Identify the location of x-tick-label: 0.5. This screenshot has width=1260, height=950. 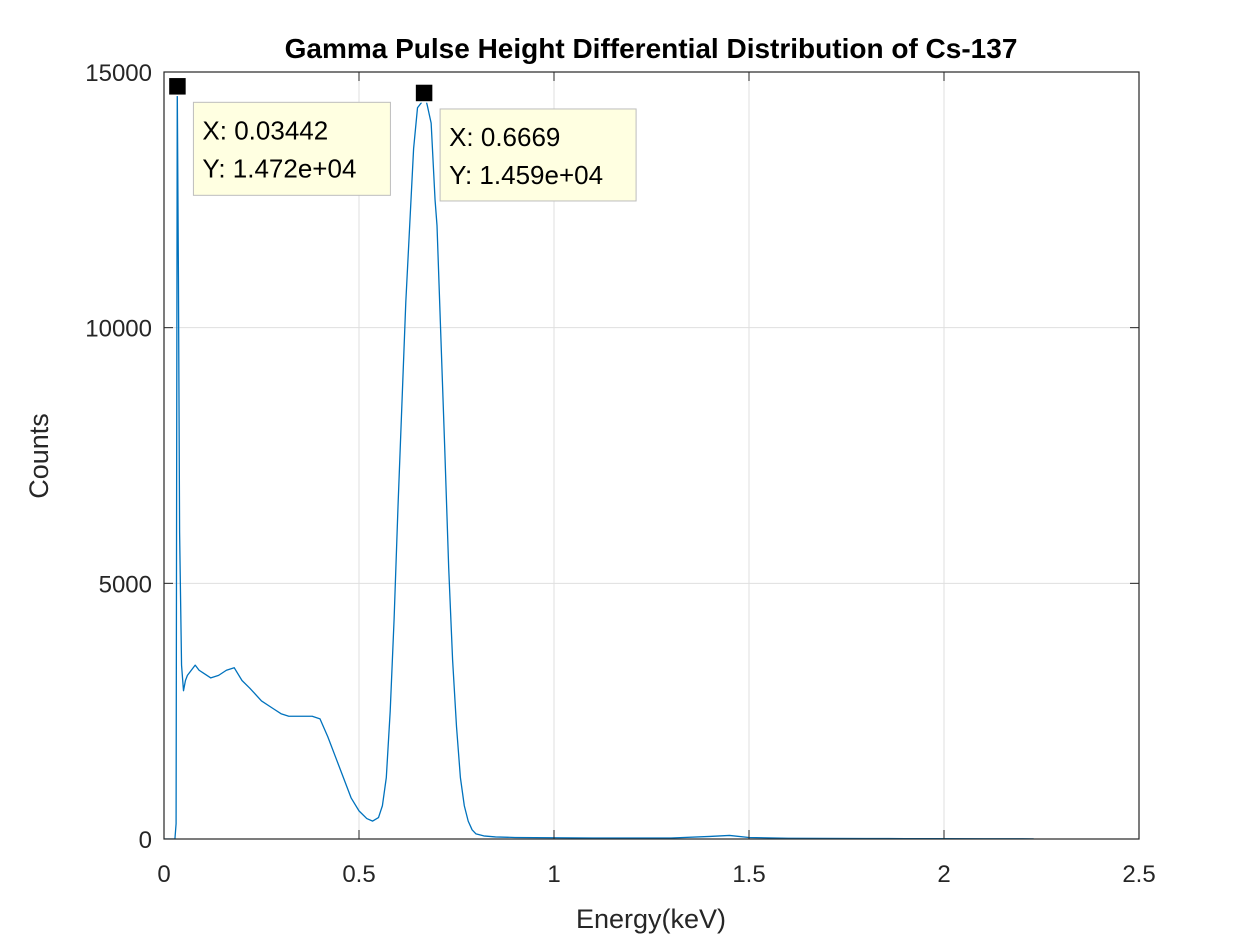
(358, 874).